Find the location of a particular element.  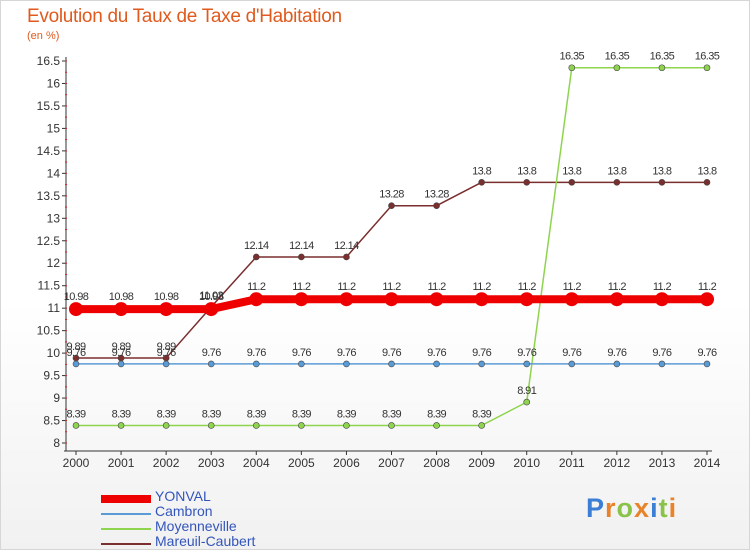

data-label: 16.35 is located at coordinates (707, 57).